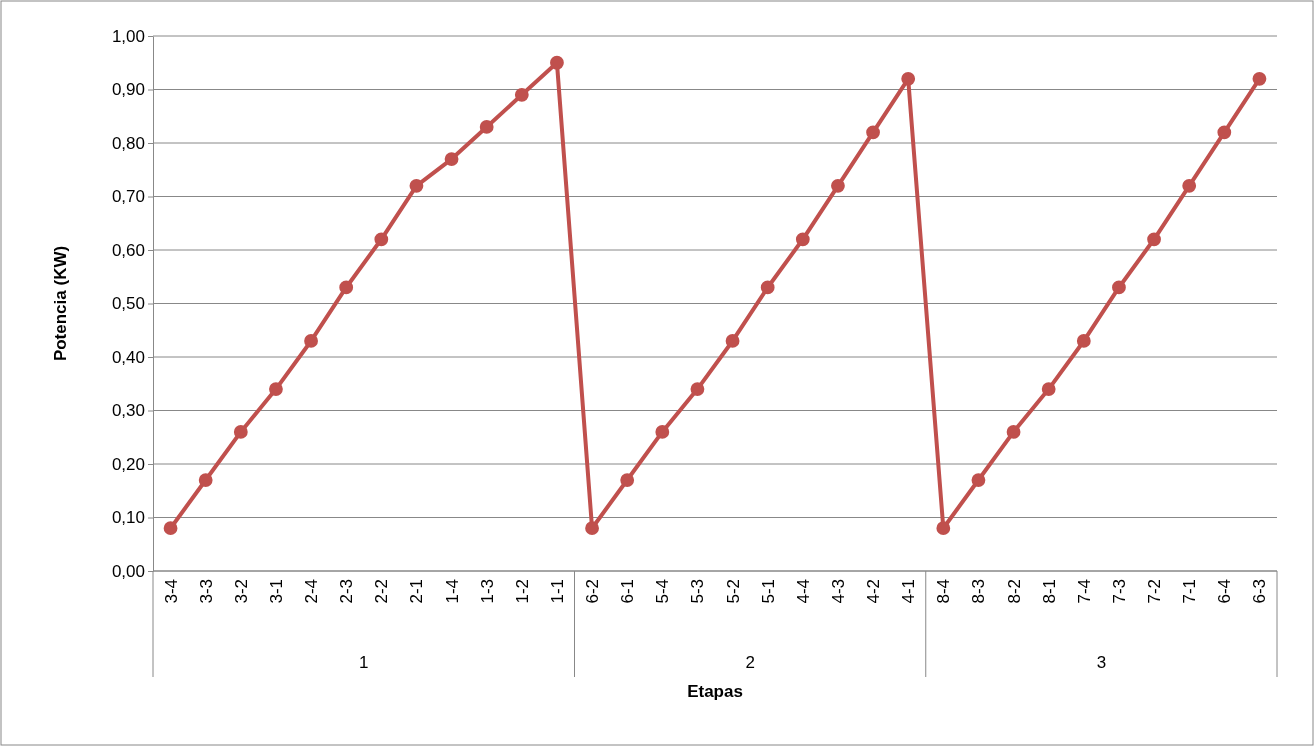 This screenshot has width=1314, height=746. Describe the element at coordinates (1014, 591) in the screenshot. I see `x-tick-label: 8-2` at that location.